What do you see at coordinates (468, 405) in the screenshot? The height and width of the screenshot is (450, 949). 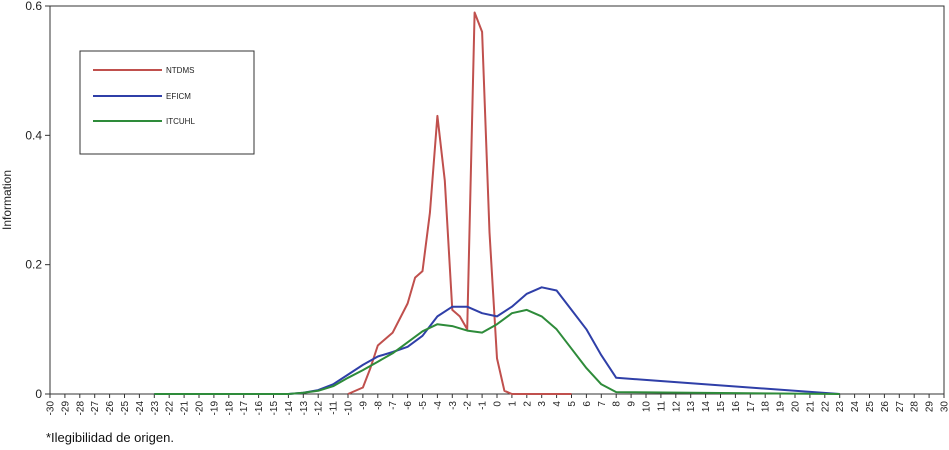 I see `x-tick-label: -2` at bounding box center [468, 405].